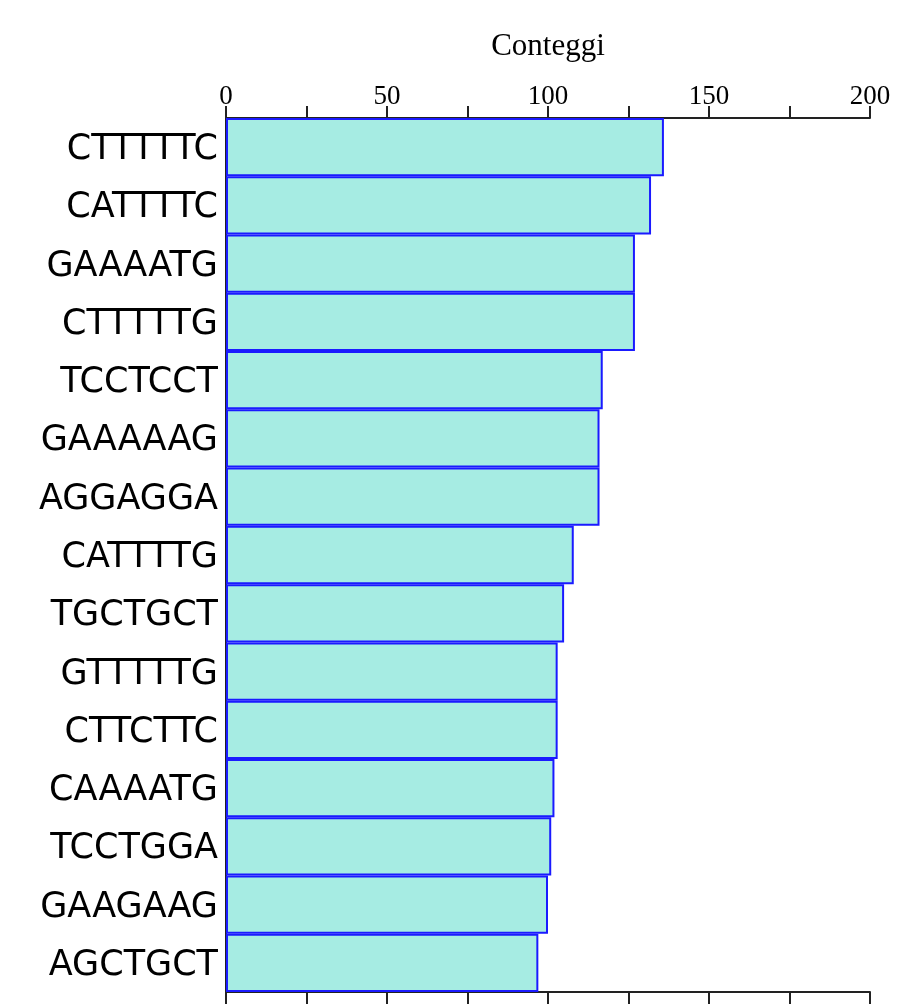 Image resolution: width=919 pixels, height=1004 pixels. Describe the element at coordinates (132, 263) in the screenshot. I see `y-tick-label: GAAAATG` at that location.